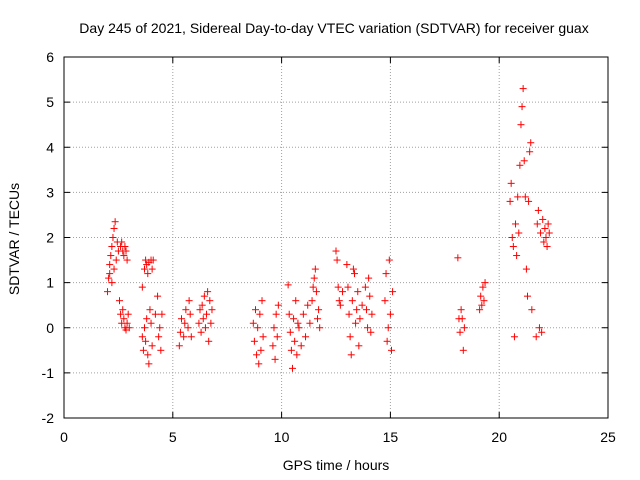 The width and height of the screenshot is (640, 480). I want to click on x-tick-label: 15, so click(391, 437).